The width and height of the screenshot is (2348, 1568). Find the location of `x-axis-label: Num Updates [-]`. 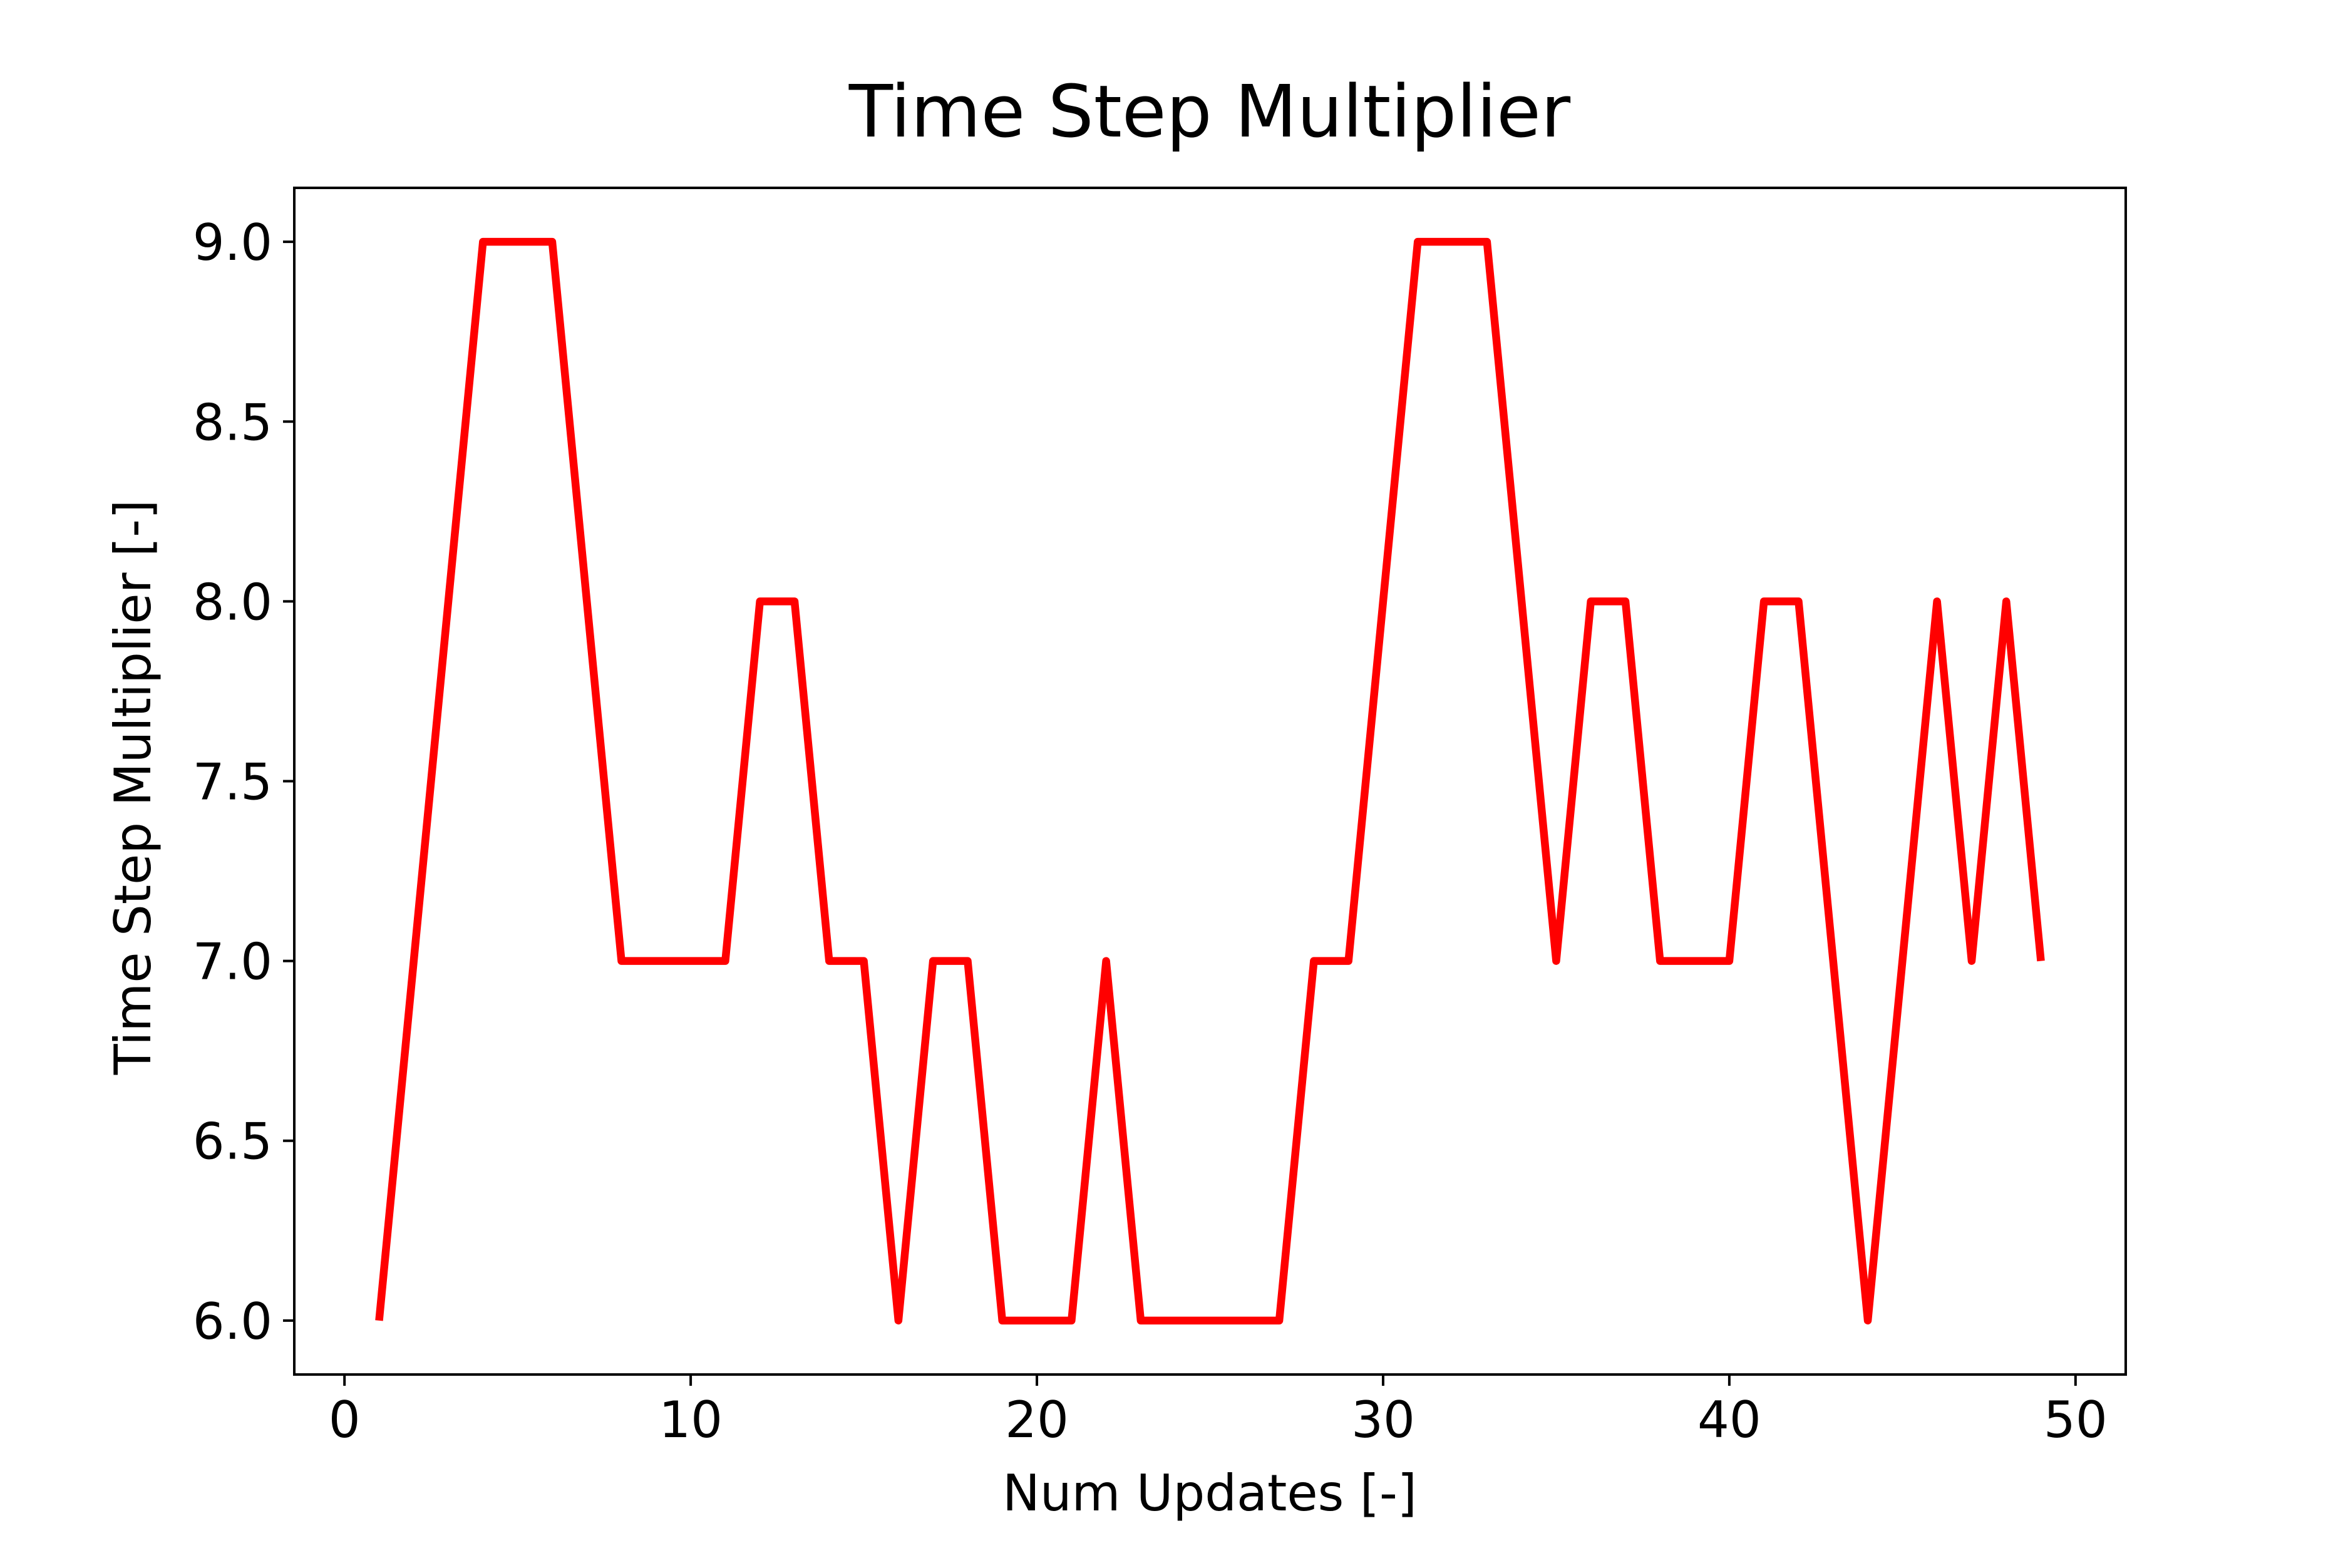

x-axis-label: Num Updates [-] is located at coordinates (1209, 1493).